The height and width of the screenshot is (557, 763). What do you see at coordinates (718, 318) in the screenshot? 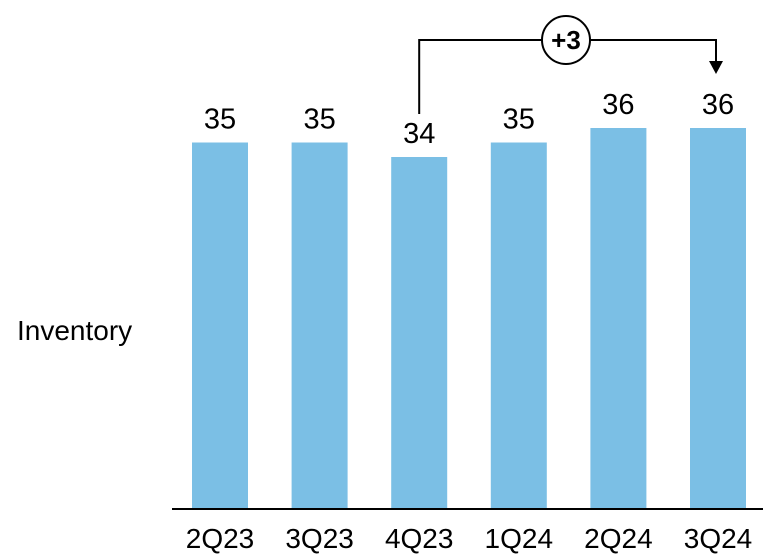
I see `bar-3Q24` at bounding box center [718, 318].